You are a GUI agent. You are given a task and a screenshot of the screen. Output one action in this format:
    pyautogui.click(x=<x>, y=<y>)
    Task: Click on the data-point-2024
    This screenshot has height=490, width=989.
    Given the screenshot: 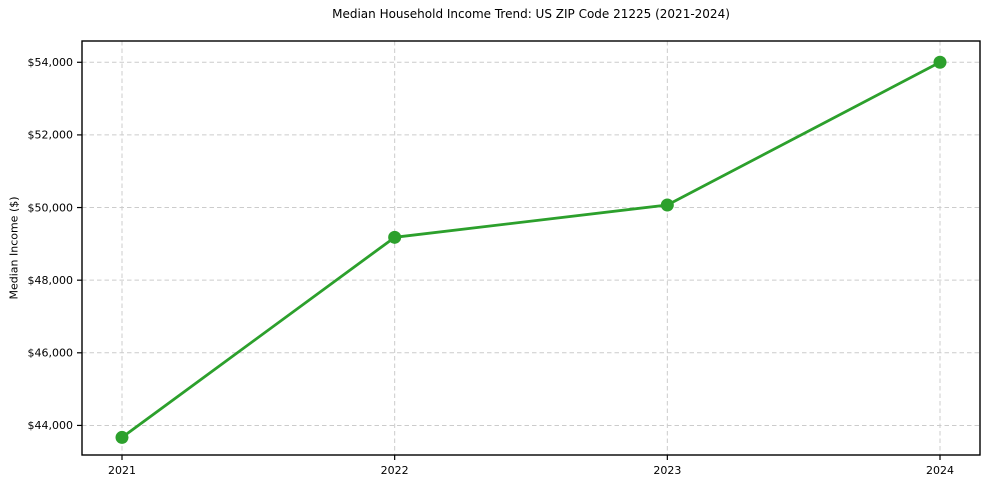 What is the action you would take?
    pyautogui.click(x=940, y=62)
    